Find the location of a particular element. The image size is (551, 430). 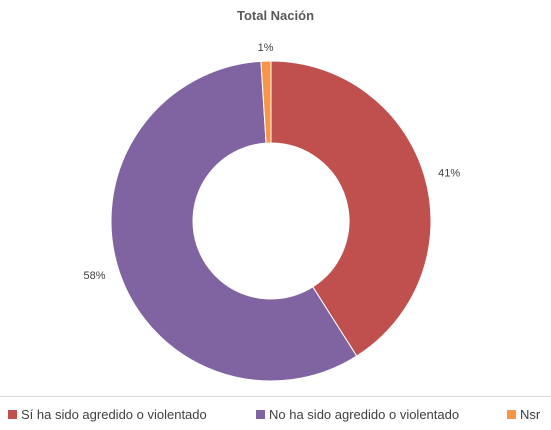

legend-item-no: No ha sido agredido o violentado is located at coordinates (357, 414).